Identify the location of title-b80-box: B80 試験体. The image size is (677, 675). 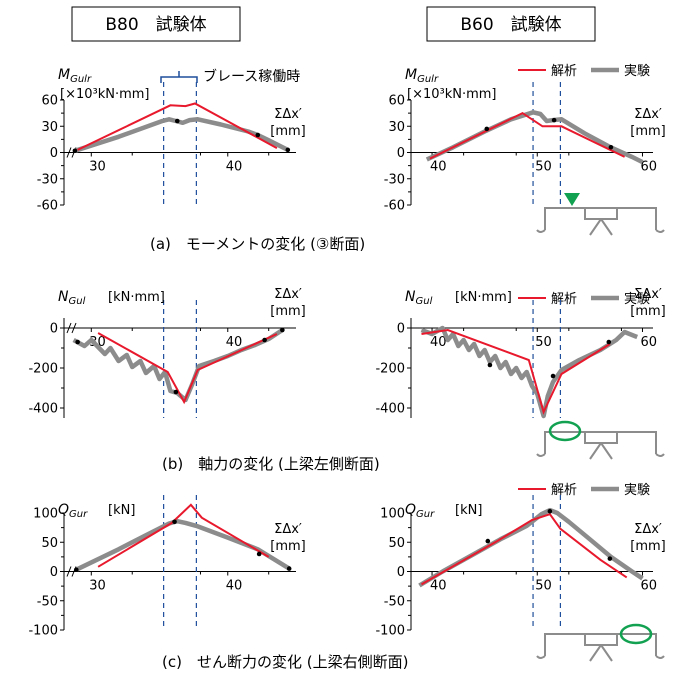
(156, 24).